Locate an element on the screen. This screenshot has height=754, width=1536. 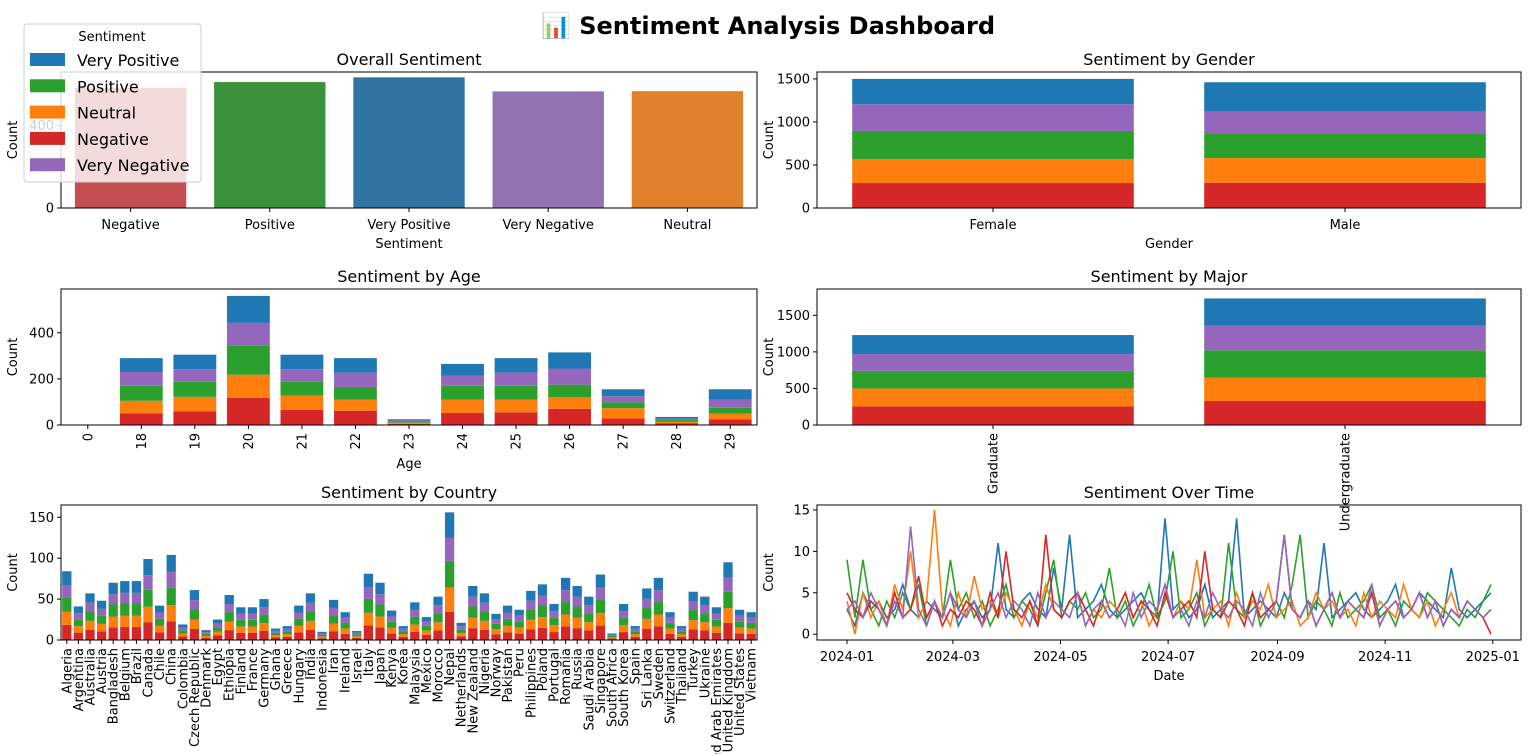
y-axis-label: Count is located at coordinates (769, 140).